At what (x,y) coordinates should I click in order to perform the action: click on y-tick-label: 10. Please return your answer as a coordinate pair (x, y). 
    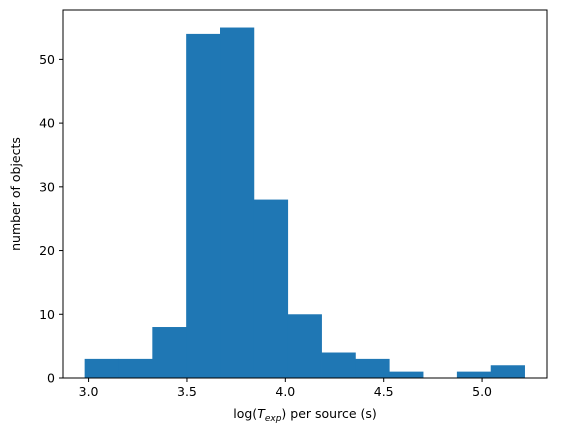
    Looking at the image, I should click on (47, 314).